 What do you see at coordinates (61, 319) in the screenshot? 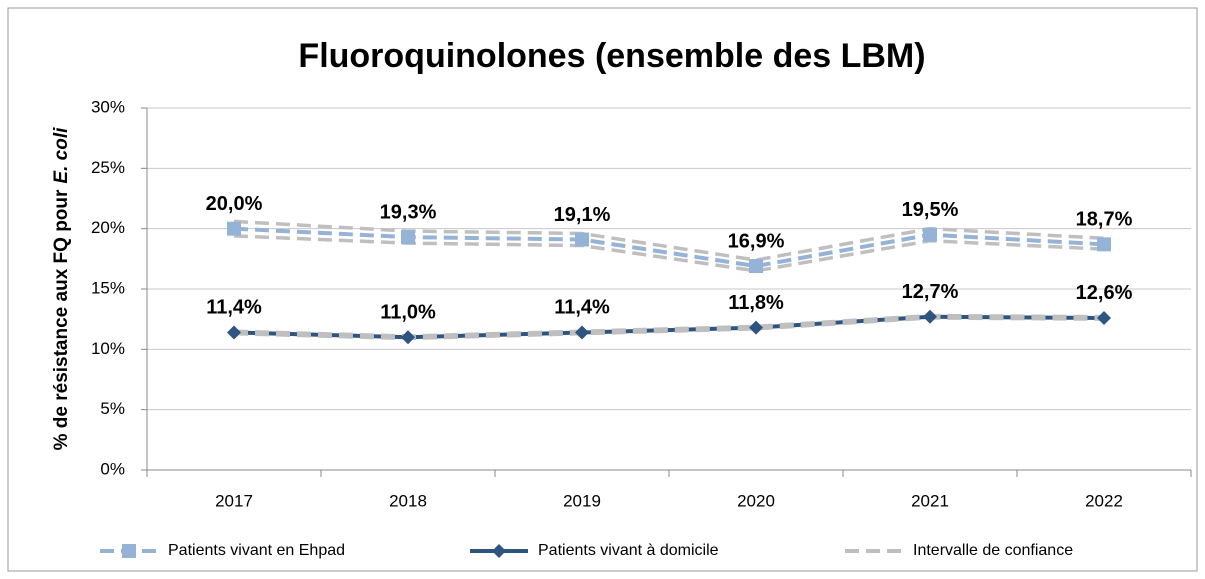
I see `y-axis-label-text: % de résistance aux FQ pour` at bounding box center [61, 319].